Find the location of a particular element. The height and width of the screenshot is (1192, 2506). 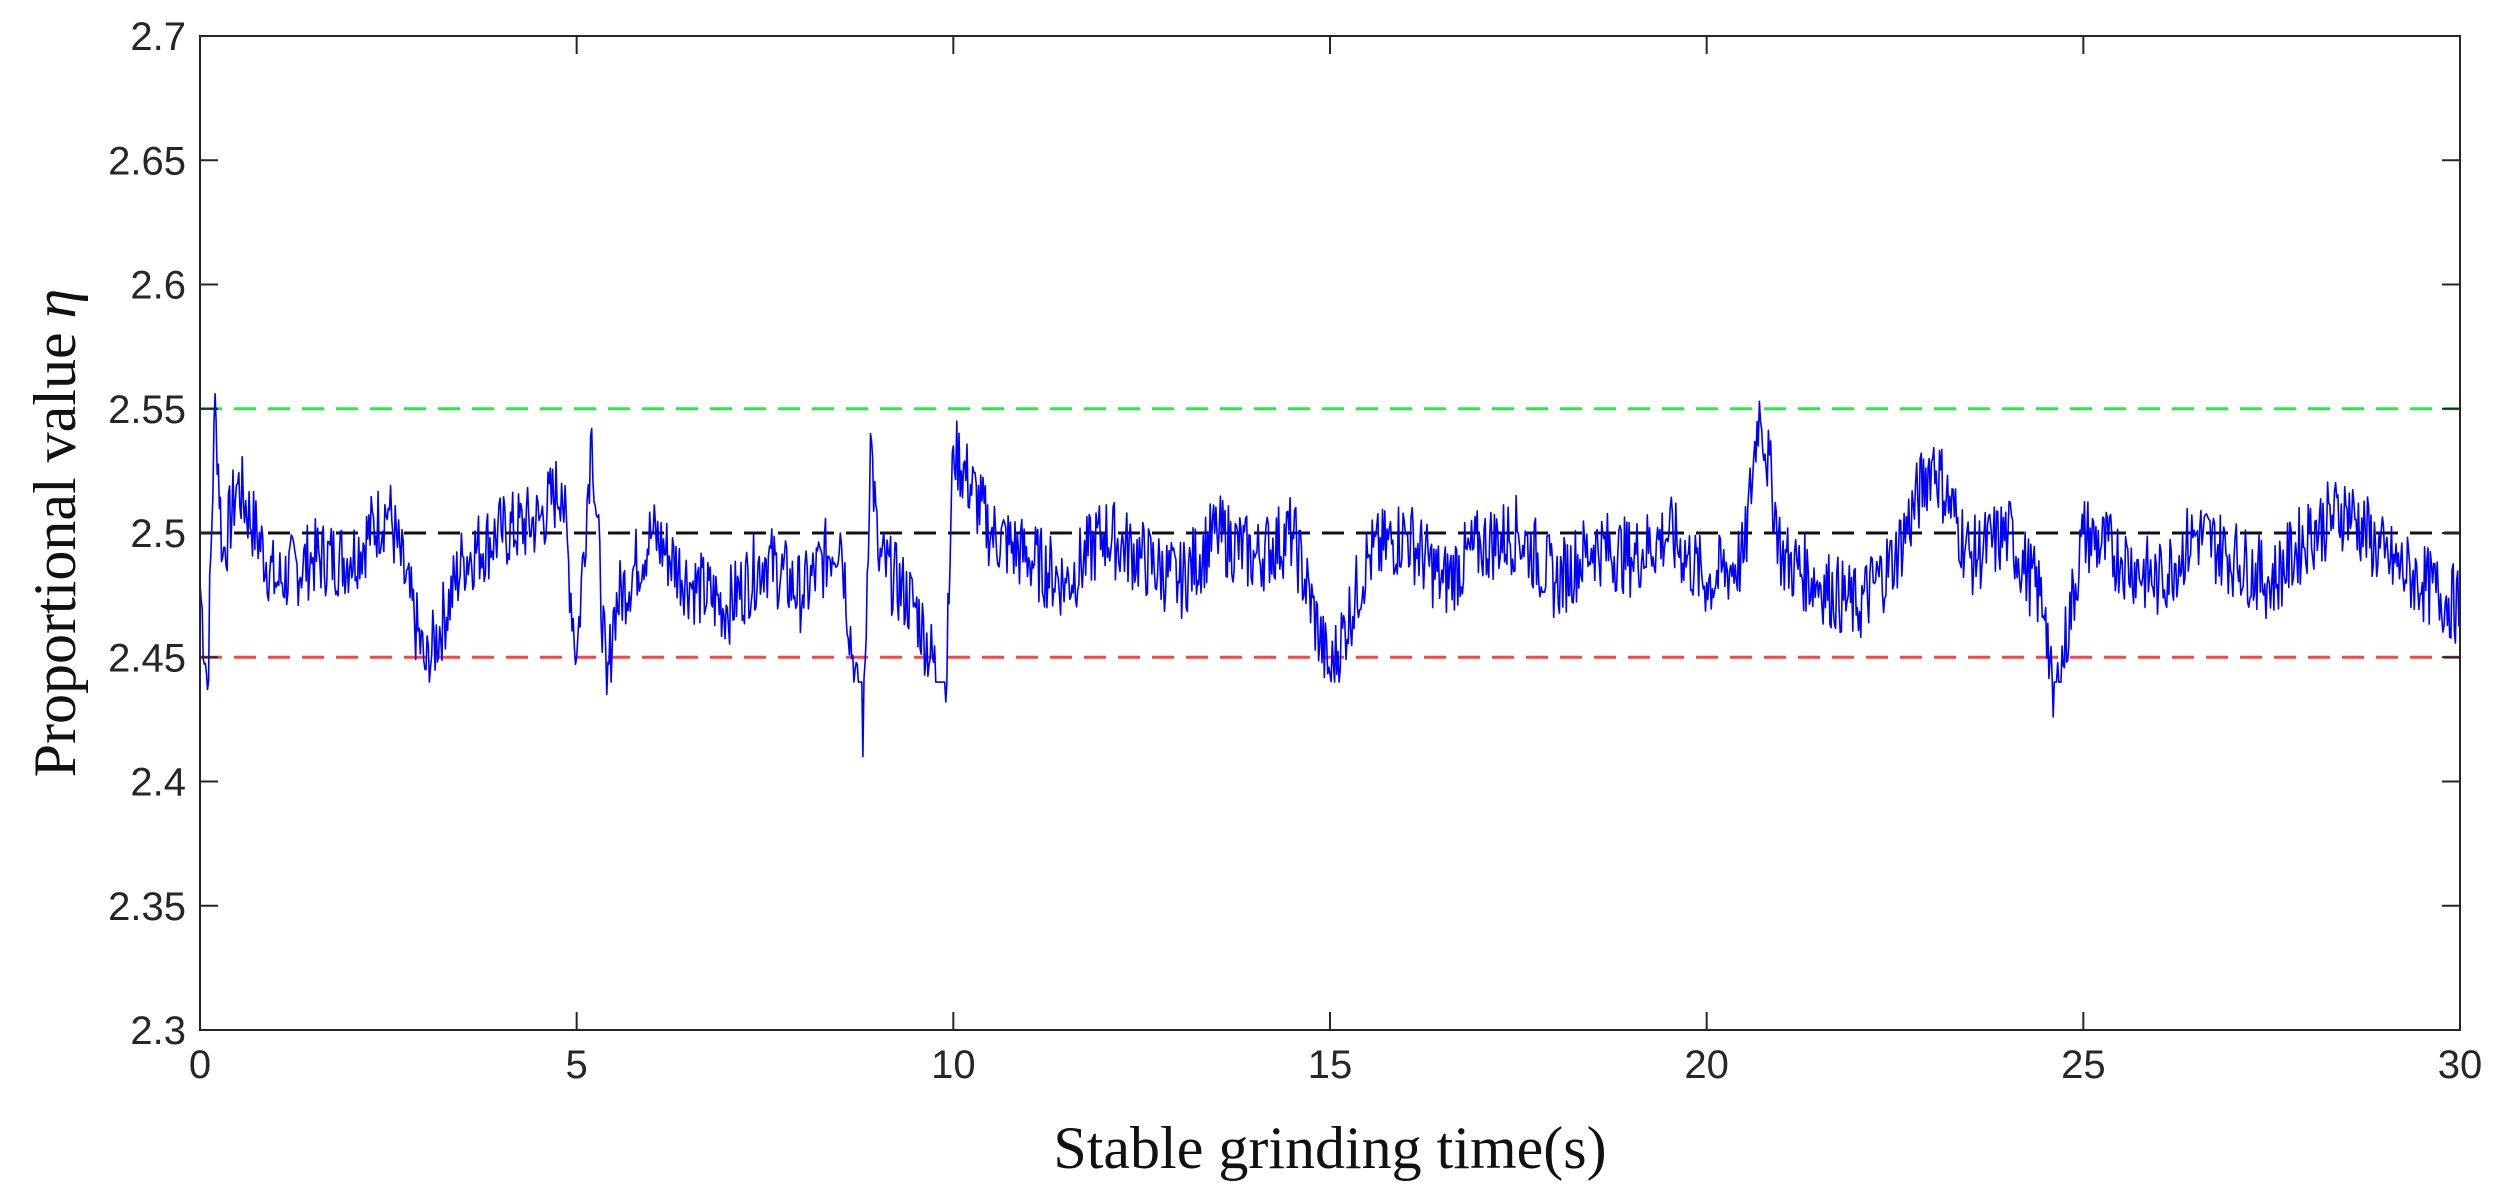

y-tick-label: 2.4 is located at coordinates (158, 783).